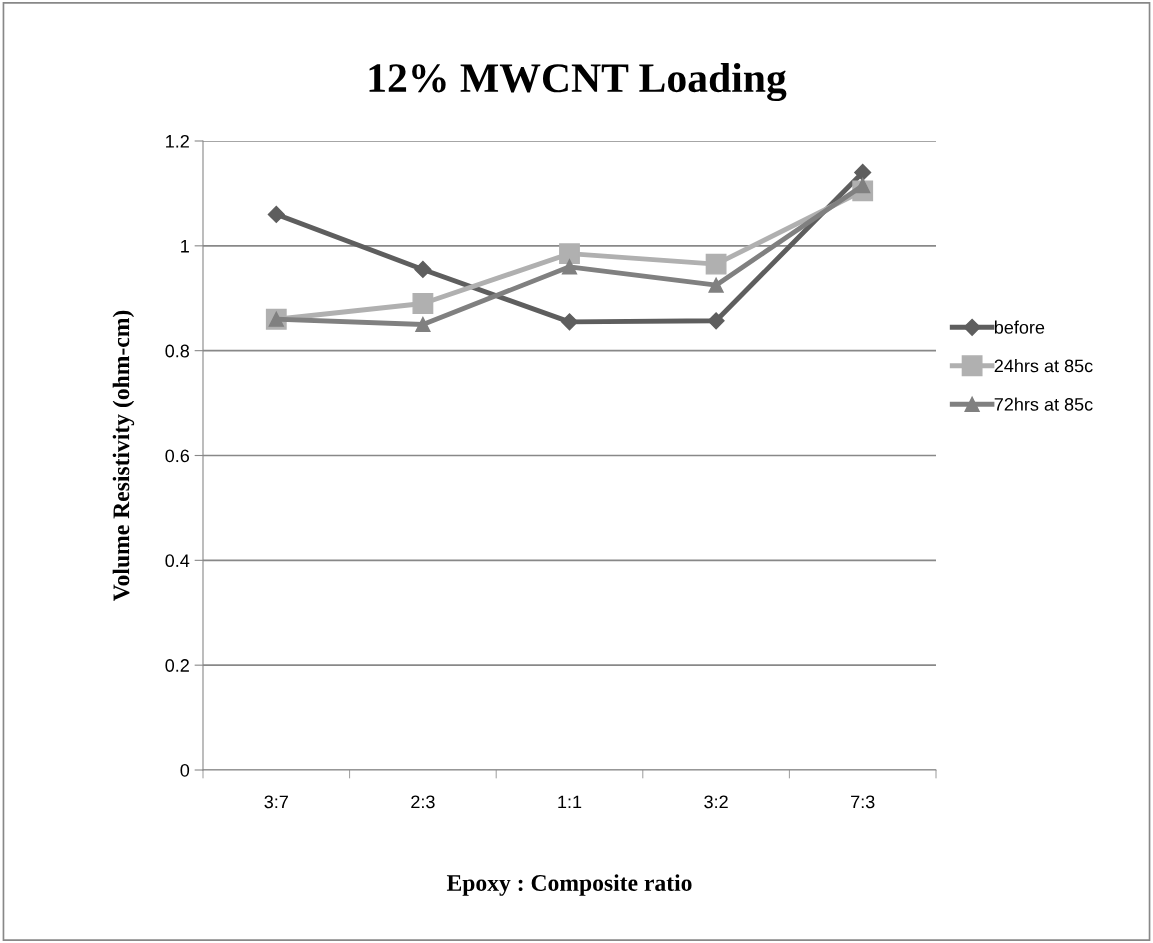  What do you see at coordinates (123, 456) in the screenshot?
I see `y-axis-title: Volume Resistivity (ohm-cm)` at bounding box center [123, 456].